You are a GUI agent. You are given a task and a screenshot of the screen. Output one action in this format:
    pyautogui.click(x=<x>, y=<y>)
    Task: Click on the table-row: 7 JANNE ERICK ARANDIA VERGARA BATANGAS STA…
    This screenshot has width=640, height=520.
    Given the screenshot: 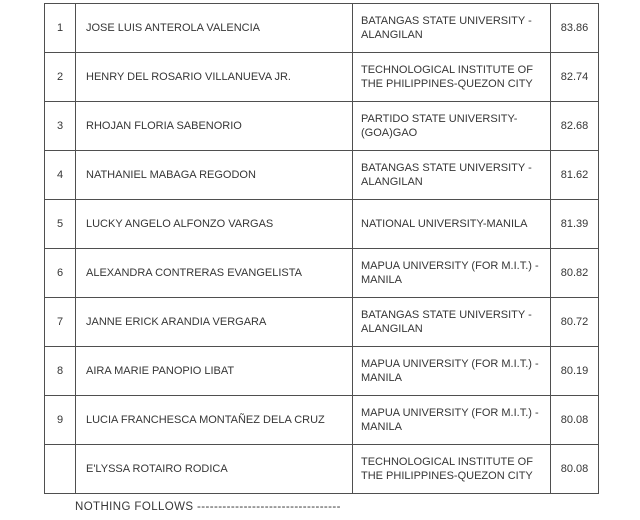 What is the action you would take?
    pyautogui.click(x=321, y=322)
    